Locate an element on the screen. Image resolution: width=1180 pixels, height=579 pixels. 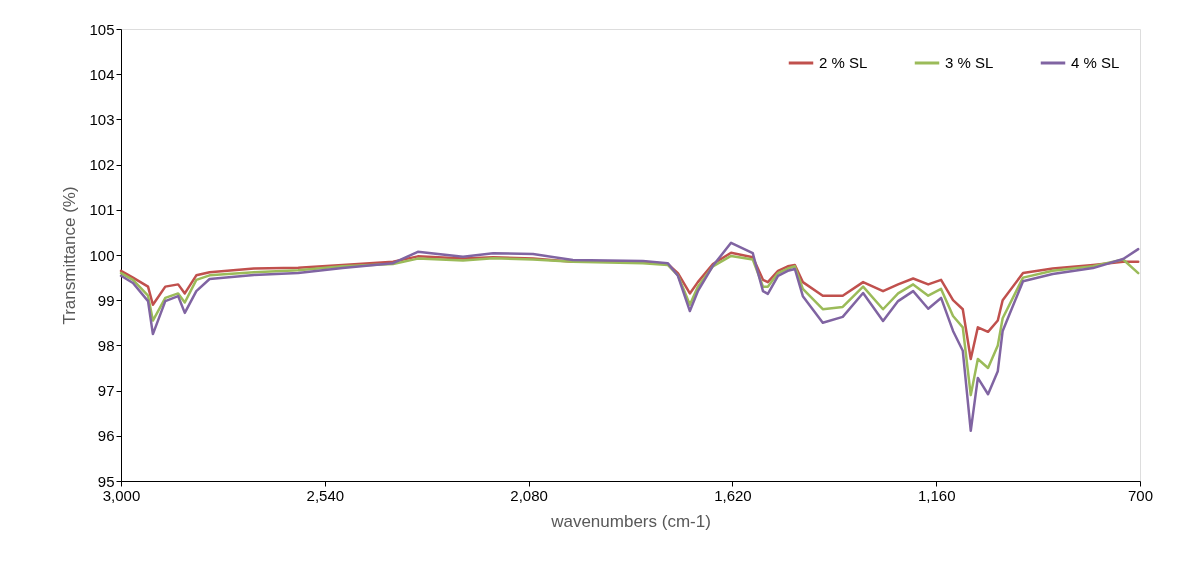
y-tick-label: 103 is located at coordinates (102, 119).